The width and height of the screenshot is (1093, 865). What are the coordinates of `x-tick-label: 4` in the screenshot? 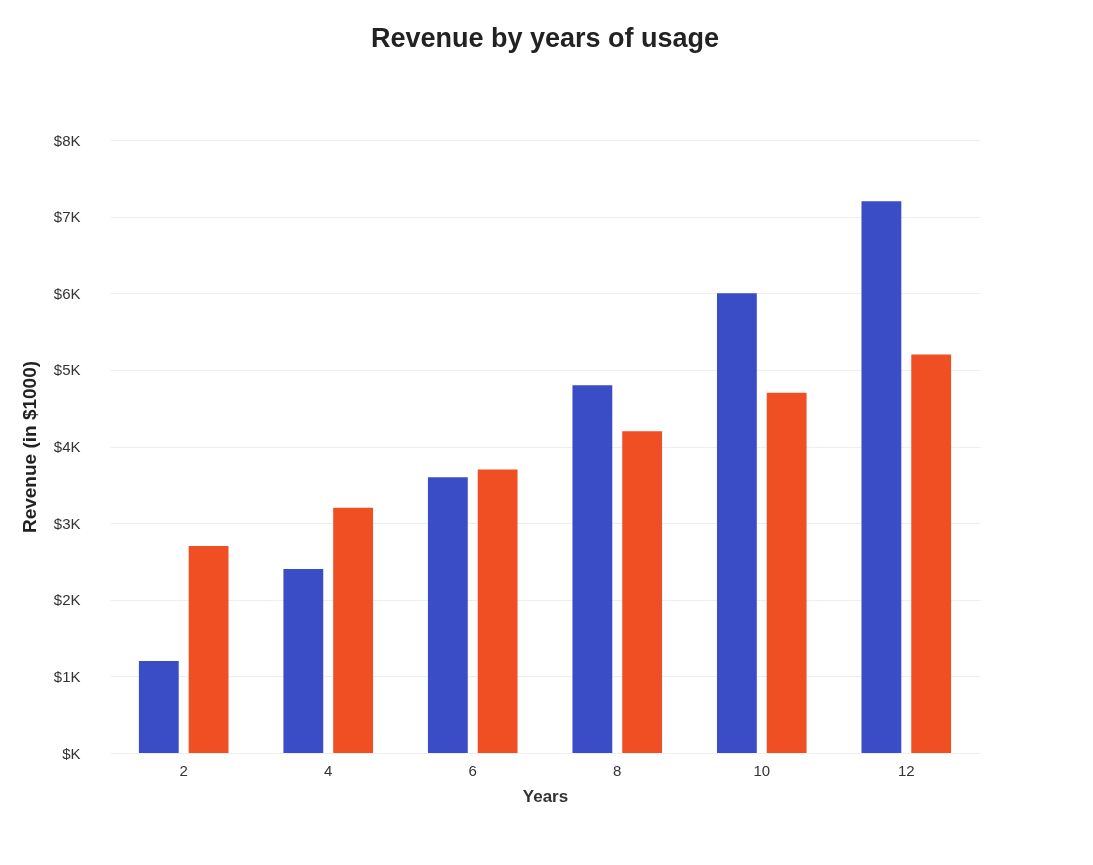 It's located at (328, 770).